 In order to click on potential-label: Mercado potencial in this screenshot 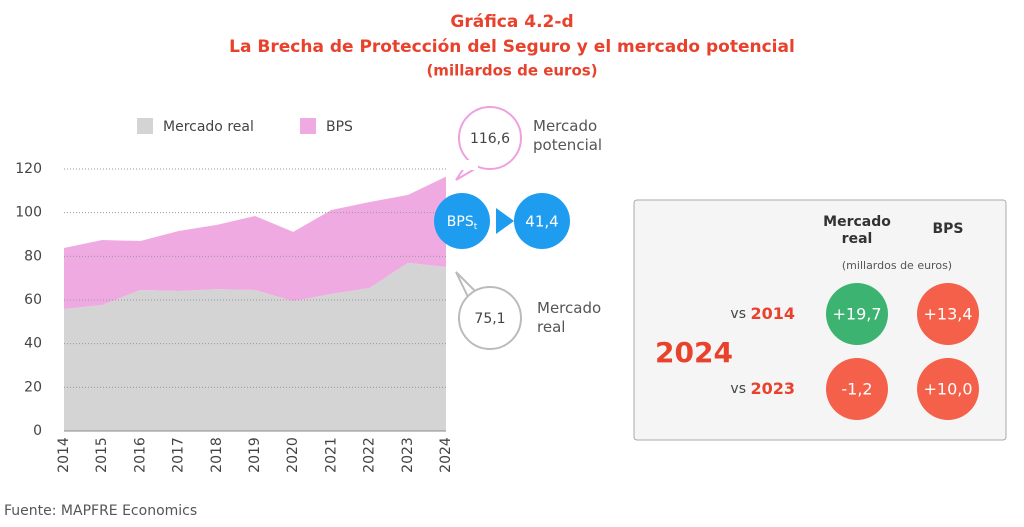, I will do `click(568, 135)`.